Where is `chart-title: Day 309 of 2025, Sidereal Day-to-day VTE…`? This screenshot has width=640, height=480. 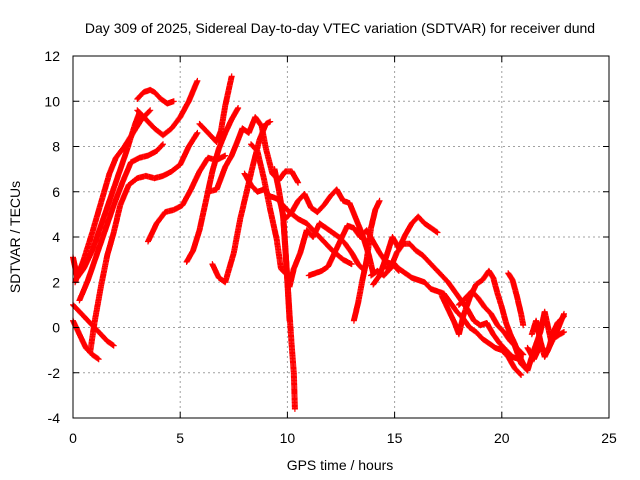
chart-title: Day 309 of 2025, Sidereal Day-to-day VTE… is located at coordinates (340, 28).